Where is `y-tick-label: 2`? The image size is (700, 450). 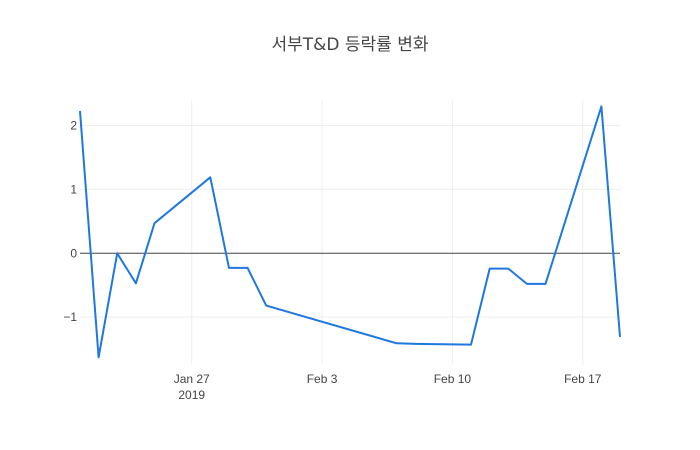
y-tick-label: 2 is located at coordinates (73, 126).